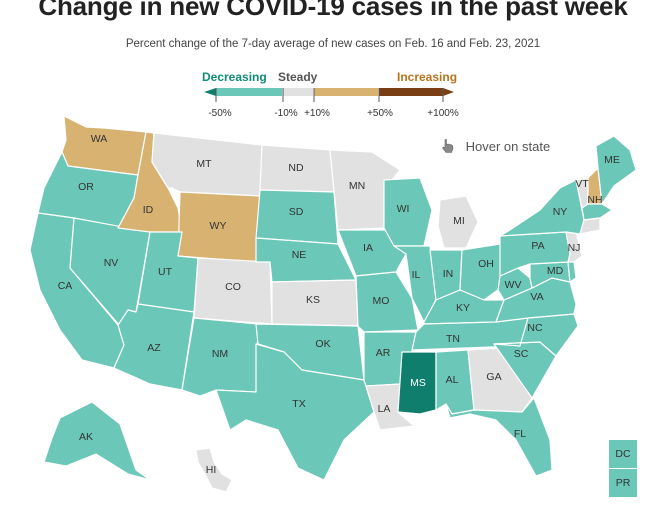 Image resolution: width=666 pixels, height=505 pixels. I want to click on state-sd, so click(297, 217).